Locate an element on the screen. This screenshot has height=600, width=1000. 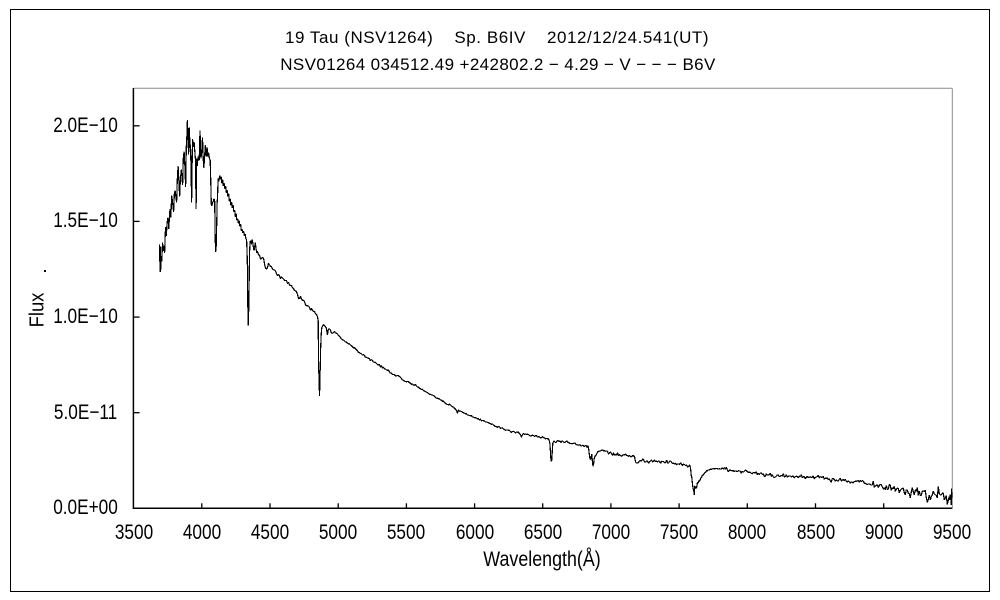
svg-text: Flux is located at coordinates (38, 309).